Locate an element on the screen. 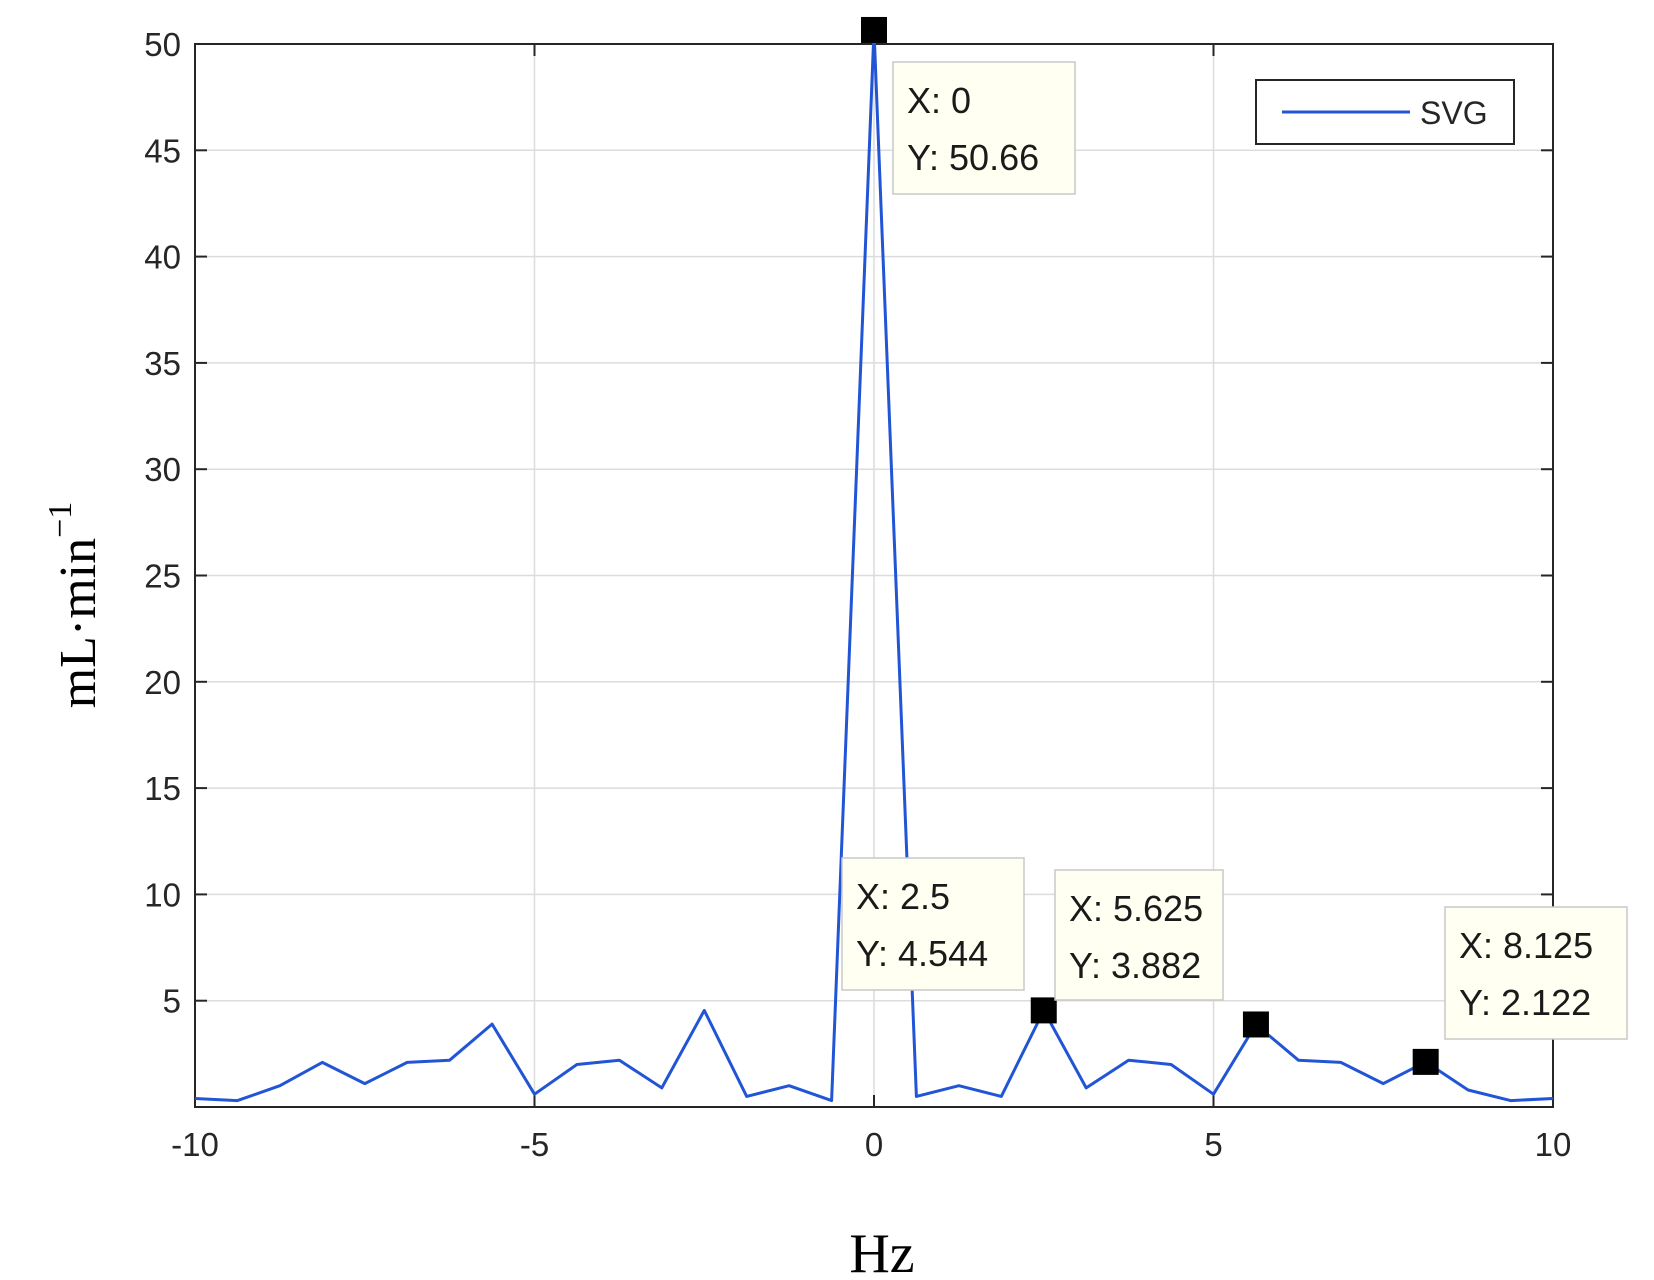  x-tick-label: 0 is located at coordinates (874, 1144).